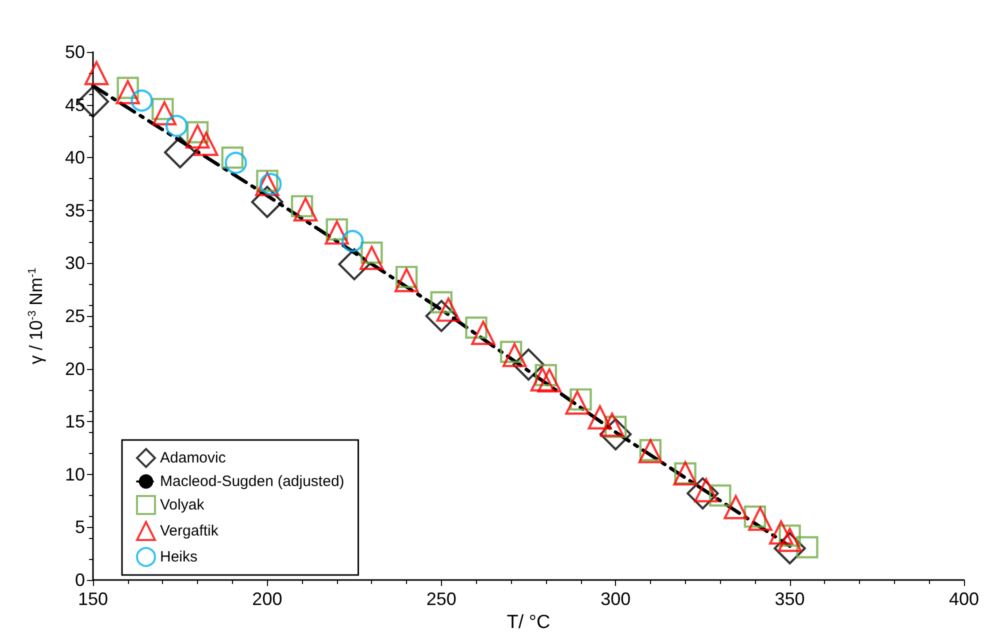 The image size is (984, 637). What do you see at coordinates (964, 599) in the screenshot?
I see `x-tick-label: 400` at bounding box center [964, 599].